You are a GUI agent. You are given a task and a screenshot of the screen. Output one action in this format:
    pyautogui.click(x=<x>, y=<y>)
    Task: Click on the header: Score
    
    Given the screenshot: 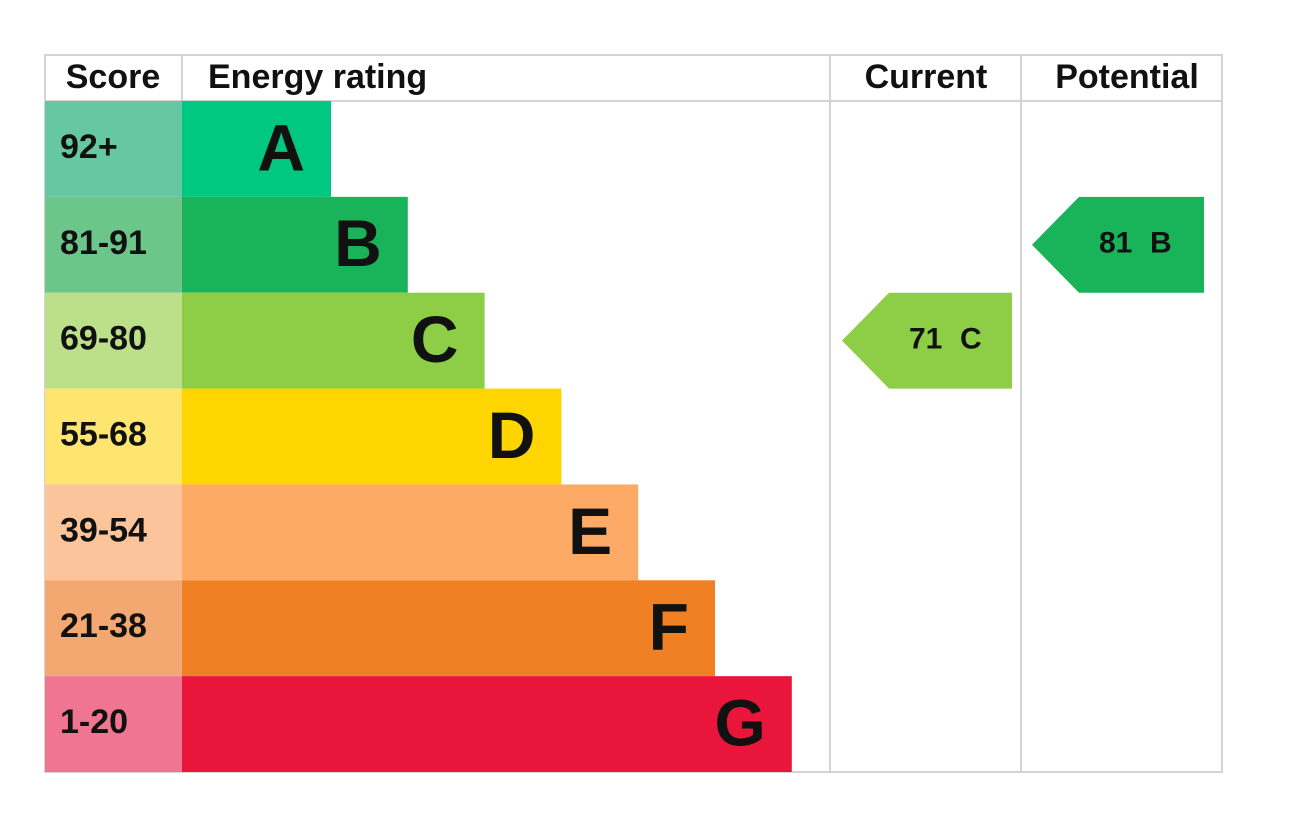 What is the action you would take?
    pyautogui.click(x=113, y=77)
    